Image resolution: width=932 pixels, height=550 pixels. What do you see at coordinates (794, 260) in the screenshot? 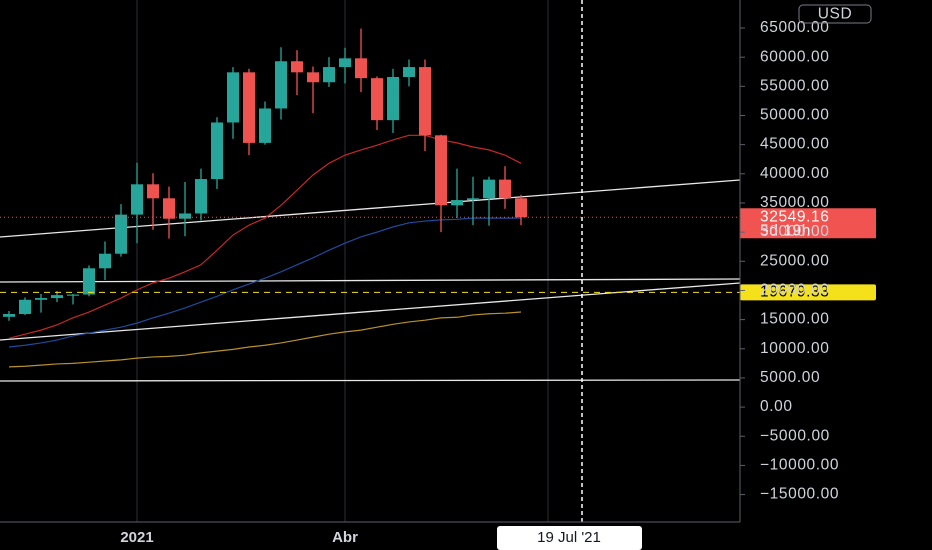
I see `y-tick-label: 25000.00` at bounding box center [794, 260].